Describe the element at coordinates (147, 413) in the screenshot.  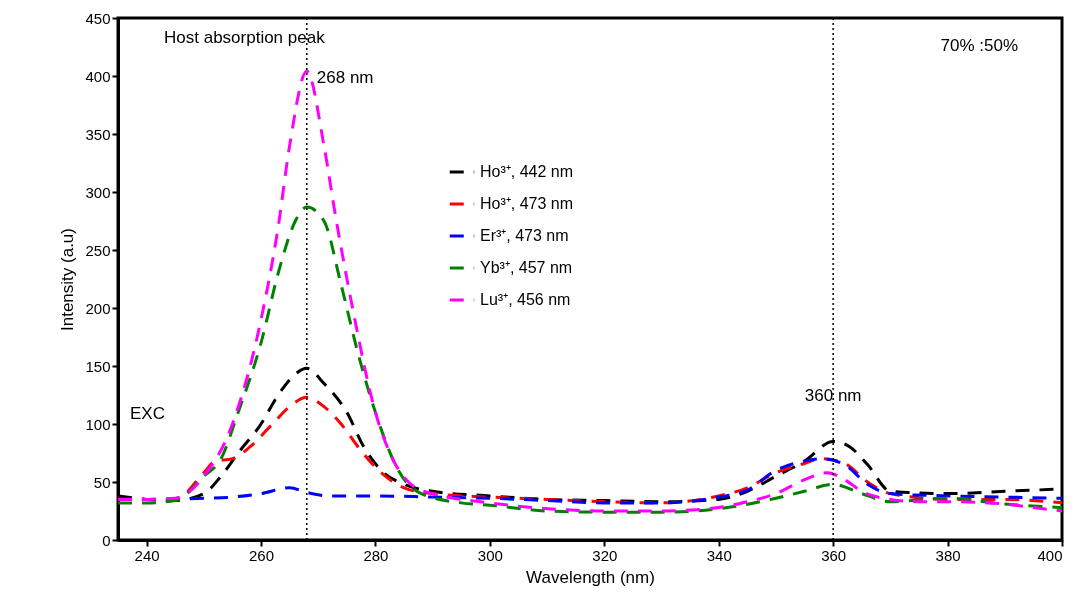
I see `annotation: EXC` at that location.